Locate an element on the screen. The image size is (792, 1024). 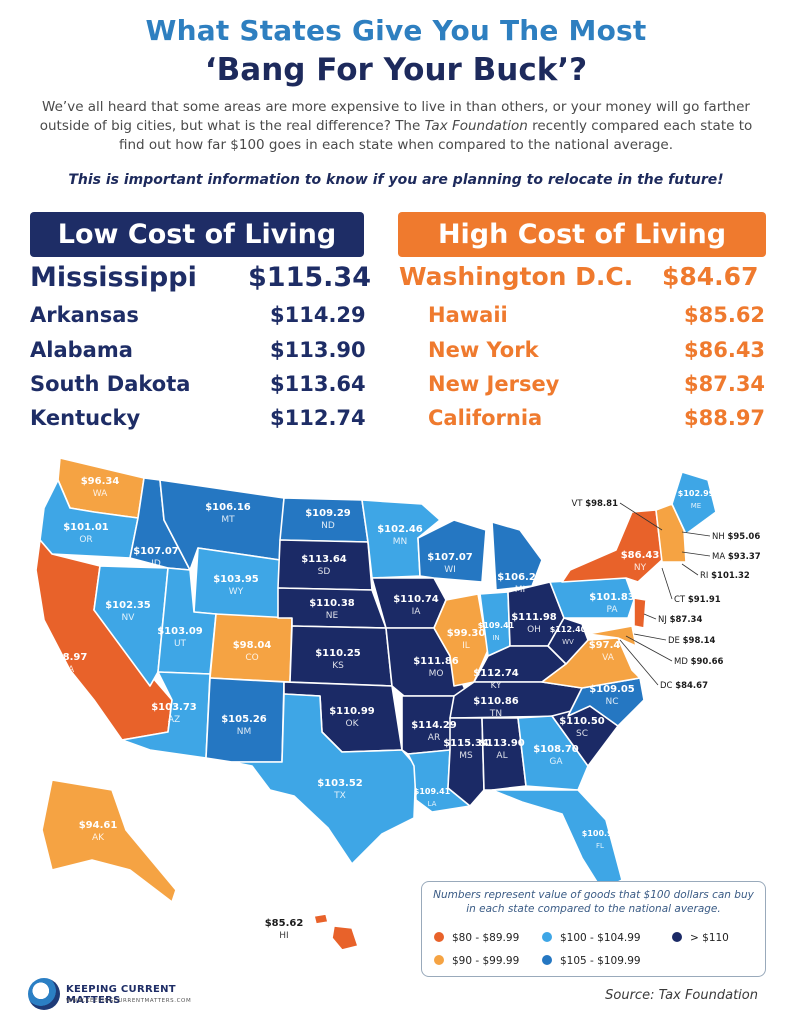
map-value-in: $109.41 is located at coordinates (496, 625).